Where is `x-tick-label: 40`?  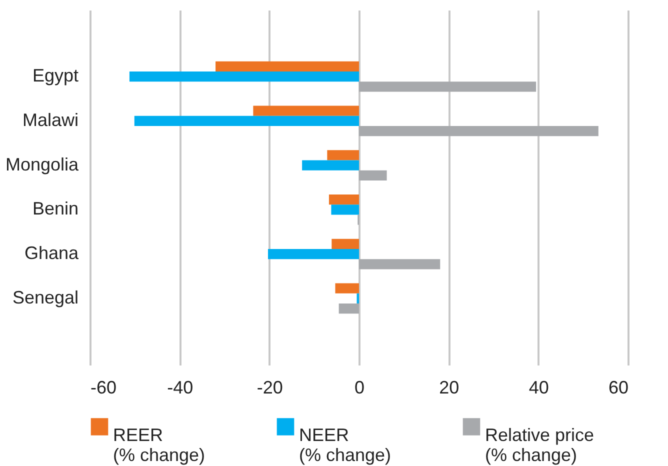 x-tick-label: 40 is located at coordinates (538, 388).